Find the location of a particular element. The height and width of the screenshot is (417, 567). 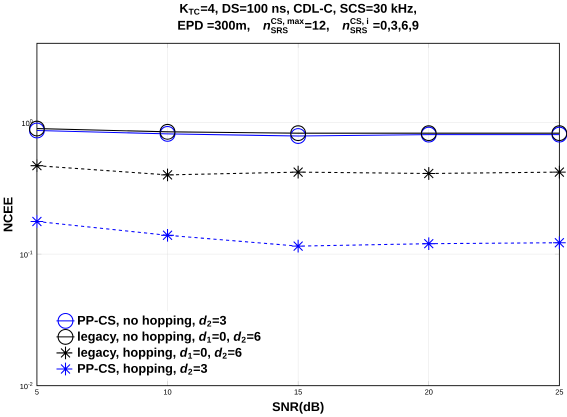

chart-subtitle: $\textbf{EPD =300m,}\quad \textbf{\textit{n}}^{\textbf{CS, max}}_{\textbf{SRS}}\textbf{=12,}\quad \textbf{\textit{n}}^{\textbf{CS, i}}_{\textbf{SRS}}\textbf{ =0,3,6,9}$ is located at coordinates (298, 26).